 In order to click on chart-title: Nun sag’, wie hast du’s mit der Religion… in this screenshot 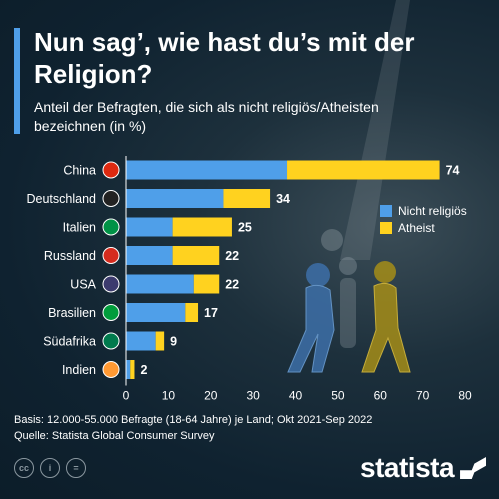, I will do `click(224, 58)`.